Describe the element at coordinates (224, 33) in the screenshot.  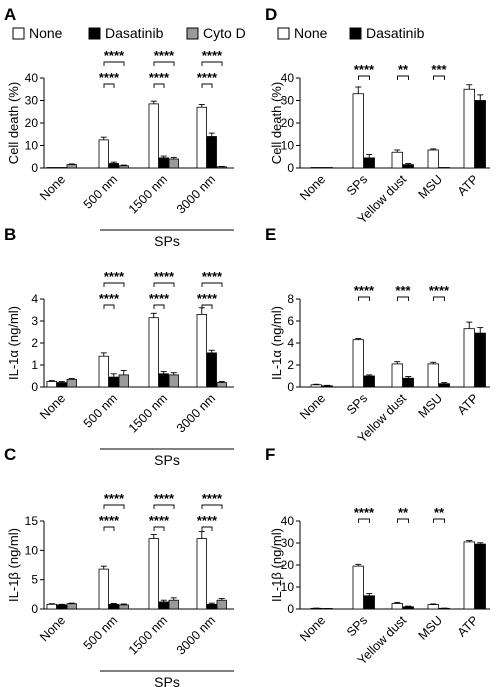
I see `legend-label: Cyto D` at that location.